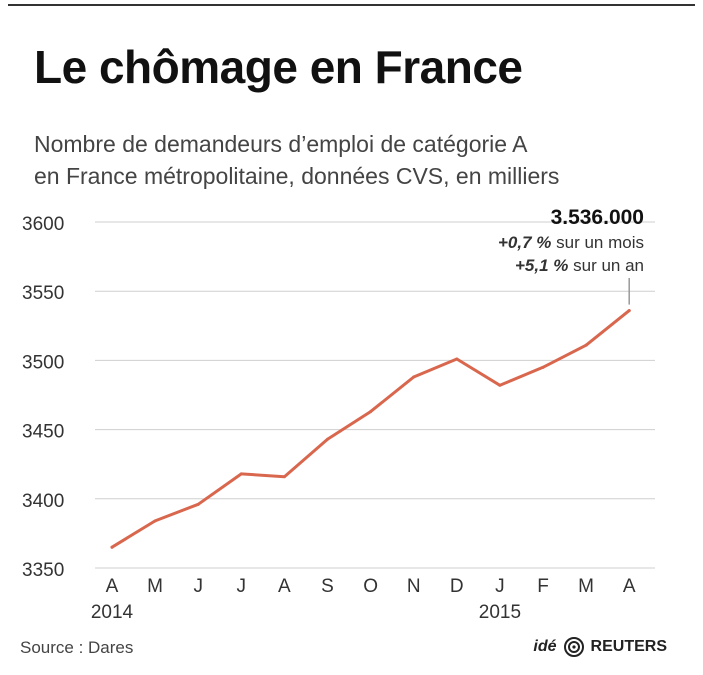 Image resolution: width=703 pixels, height=675 pixels. Describe the element at coordinates (77, 647) in the screenshot. I see `source-note: Source : Dares` at that location.